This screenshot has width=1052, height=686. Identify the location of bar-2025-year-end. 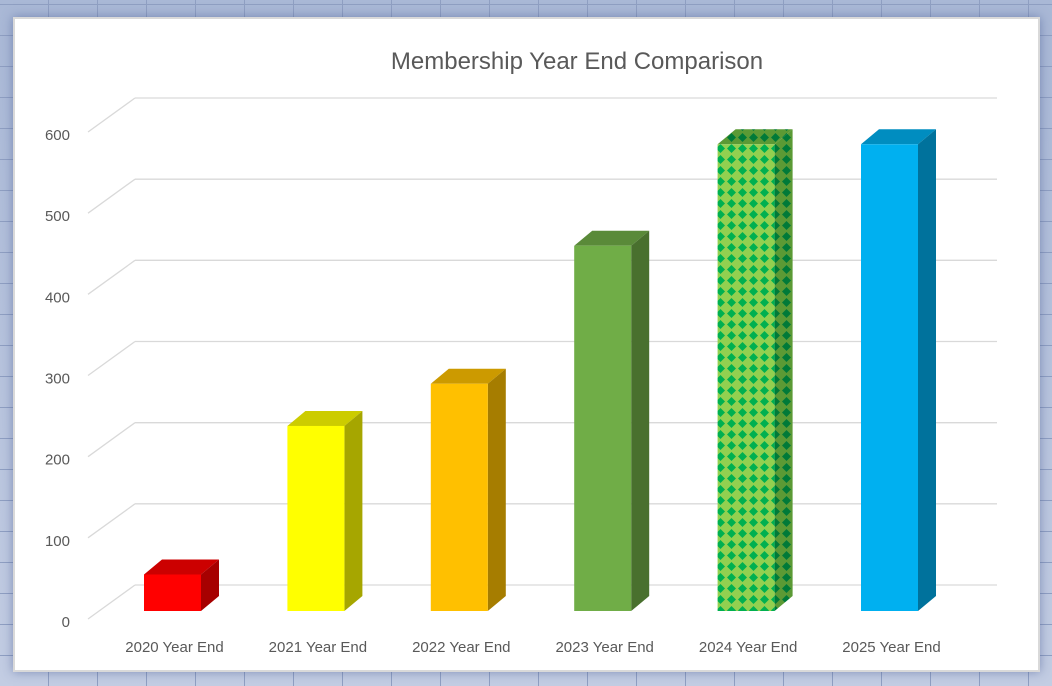
(898, 370).